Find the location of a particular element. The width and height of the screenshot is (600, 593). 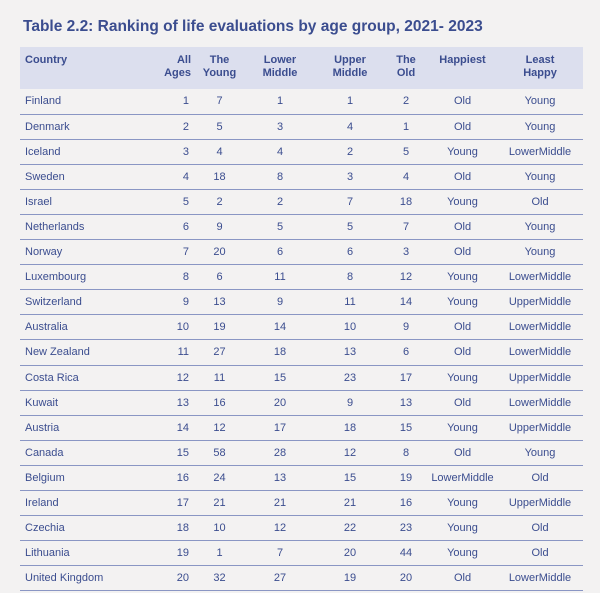

cell-lower-middle: 11 is located at coordinates (280, 277).